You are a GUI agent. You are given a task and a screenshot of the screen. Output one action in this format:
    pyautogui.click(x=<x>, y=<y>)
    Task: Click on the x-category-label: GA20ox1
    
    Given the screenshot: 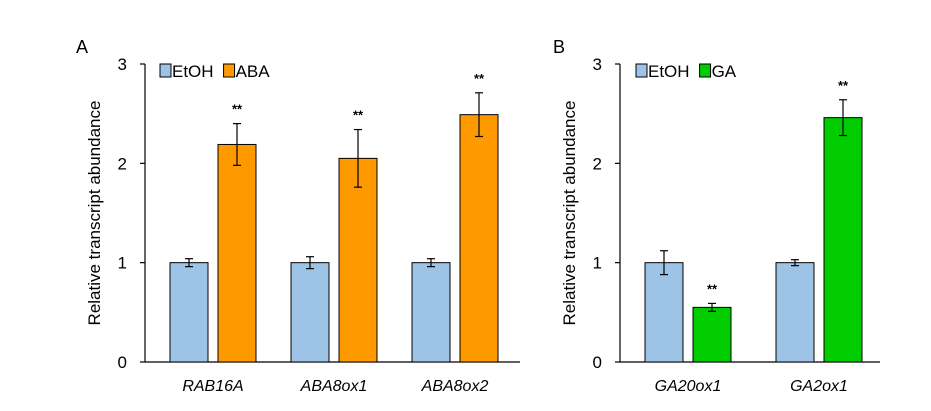 What is the action you would take?
    pyautogui.click(x=688, y=386)
    